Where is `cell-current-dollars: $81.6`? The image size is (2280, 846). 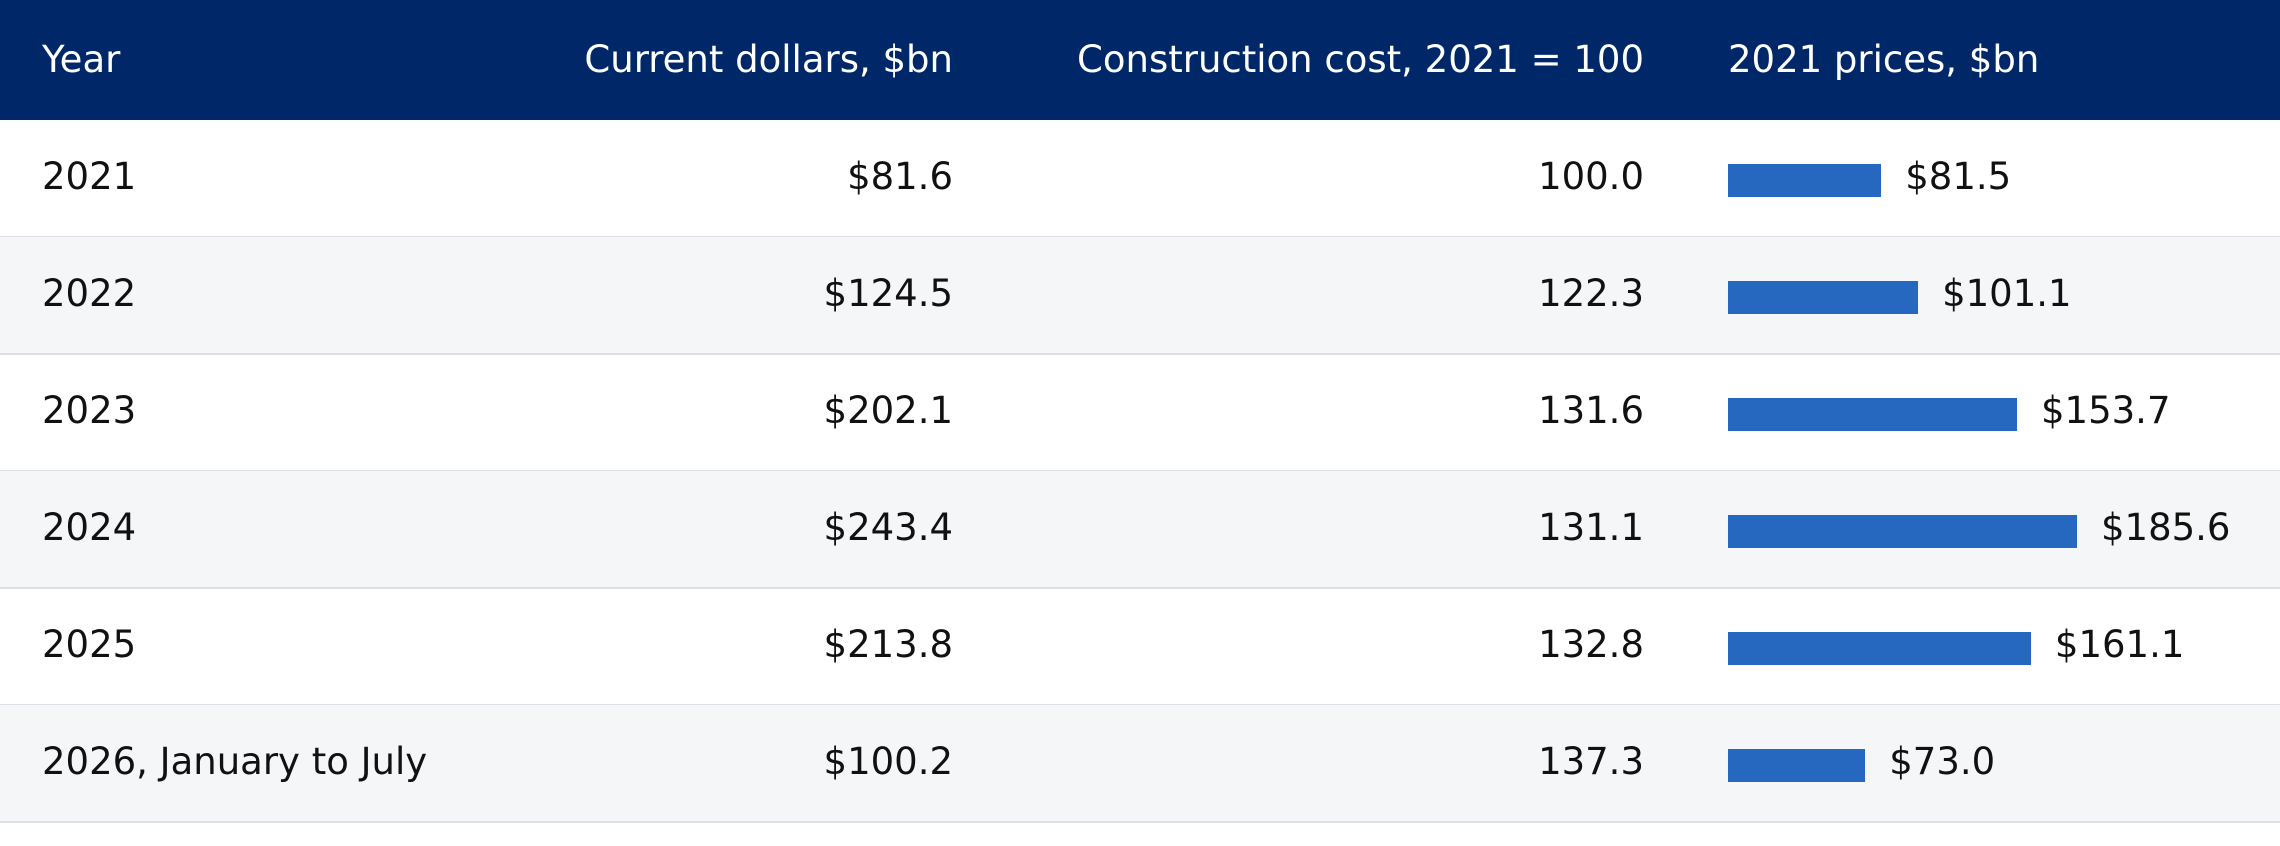 cell-current-dollars: $81.6 is located at coordinates (900, 176).